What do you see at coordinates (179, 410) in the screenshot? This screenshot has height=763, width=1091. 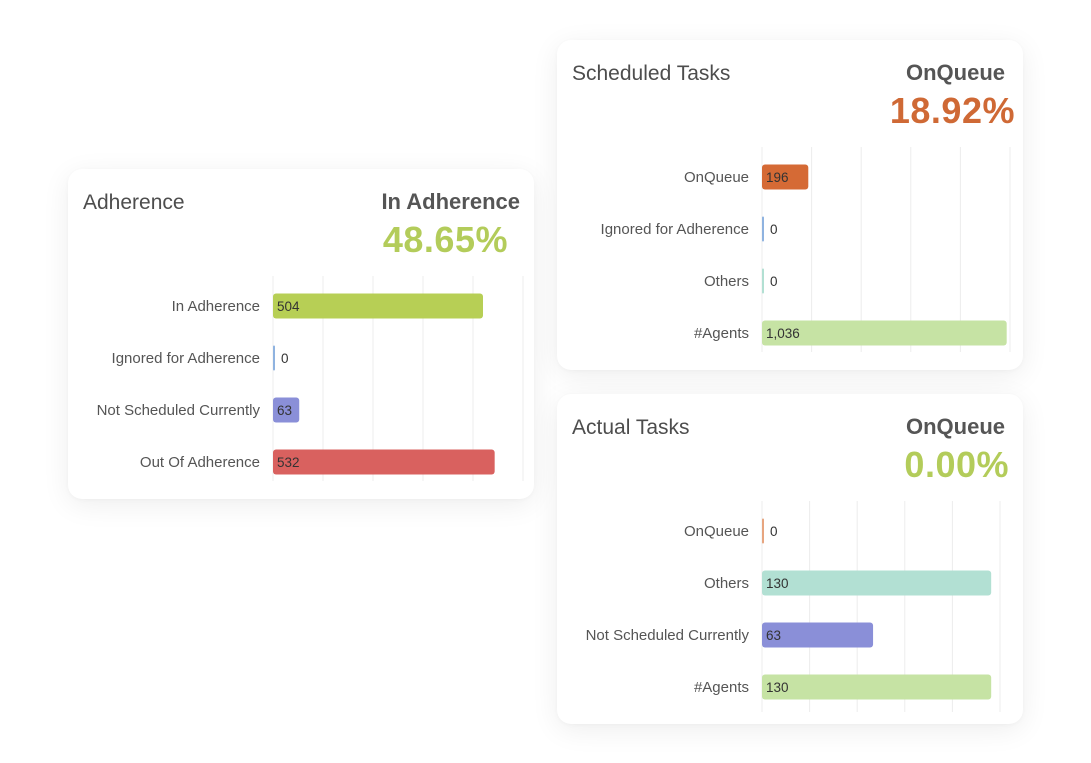 I see `adherence-category-label: Not Scheduled Currently` at bounding box center [179, 410].